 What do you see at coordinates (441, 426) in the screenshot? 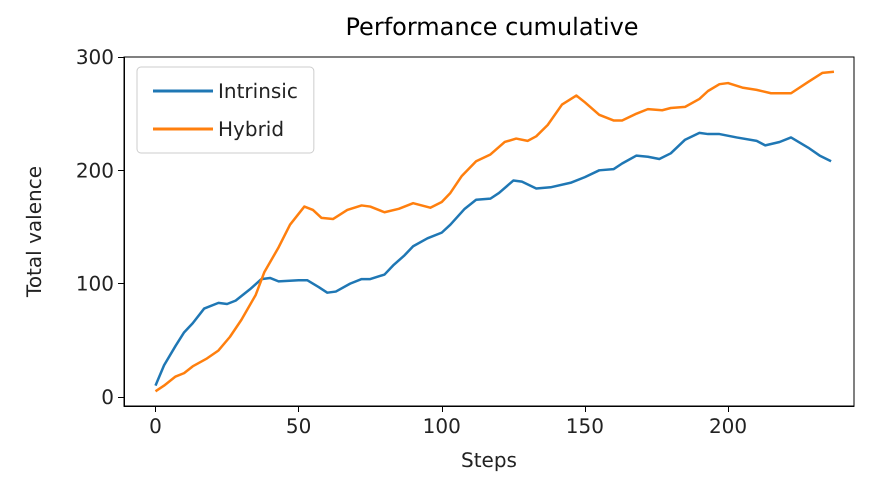
I see `x-tick-label: 100` at bounding box center [441, 426].